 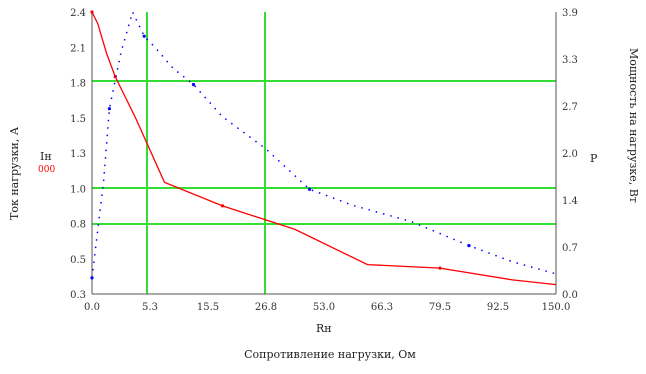 What do you see at coordinates (324, 328) in the screenshot?
I see `x-variable-label: Rн` at bounding box center [324, 328].